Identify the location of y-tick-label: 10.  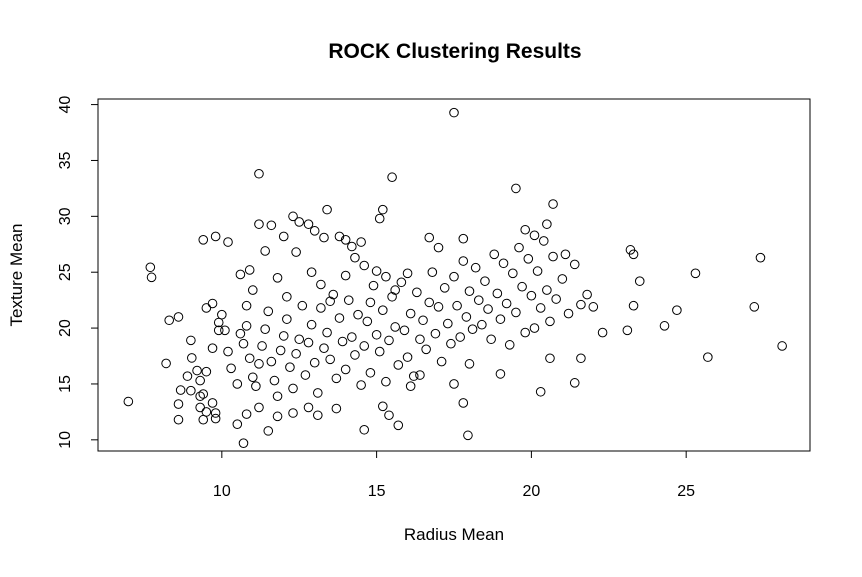
(65, 440).